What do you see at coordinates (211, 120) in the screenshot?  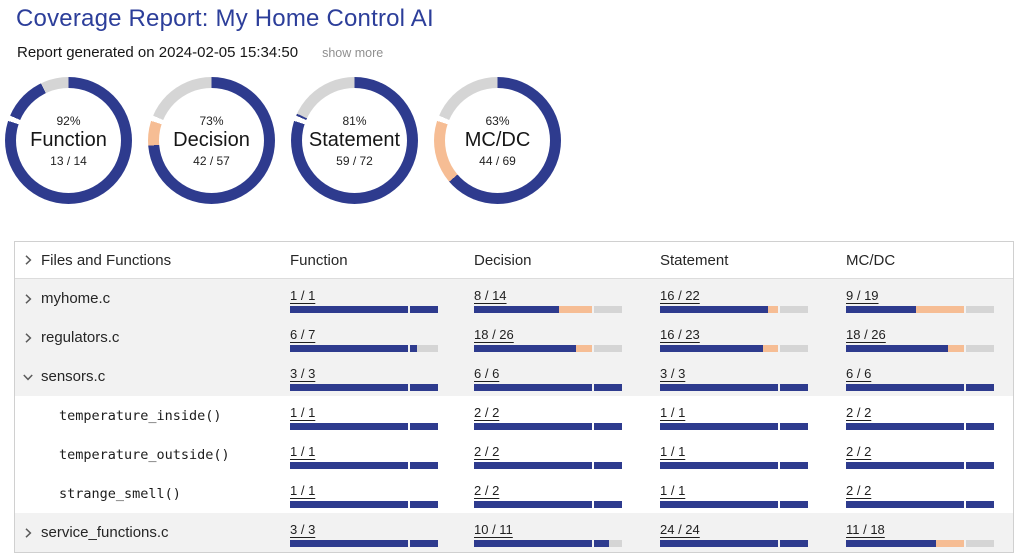 I see `donut-percent: 73%` at bounding box center [211, 120].